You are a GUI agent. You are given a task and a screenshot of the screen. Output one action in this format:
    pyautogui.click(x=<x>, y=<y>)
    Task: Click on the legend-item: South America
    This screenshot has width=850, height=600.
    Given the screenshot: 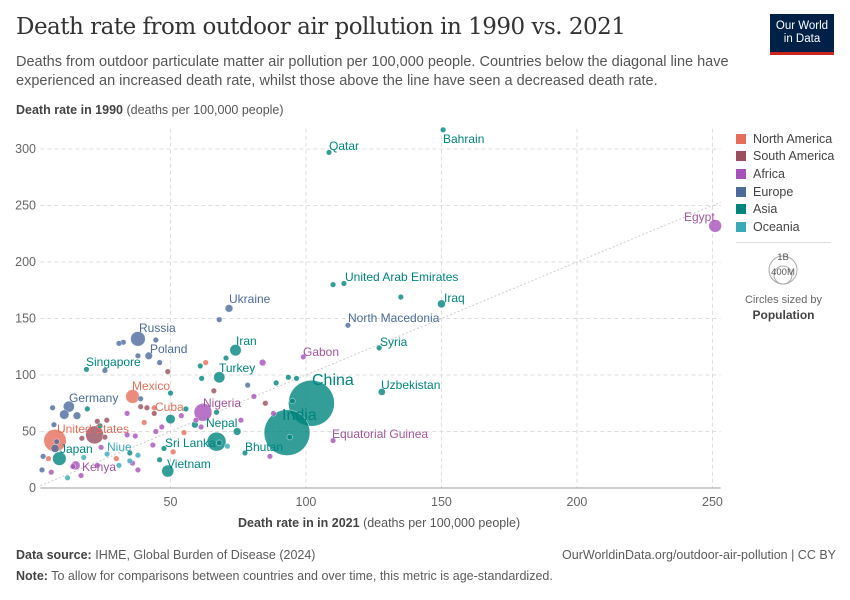 What is the action you would take?
    pyautogui.click(x=785, y=157)
    